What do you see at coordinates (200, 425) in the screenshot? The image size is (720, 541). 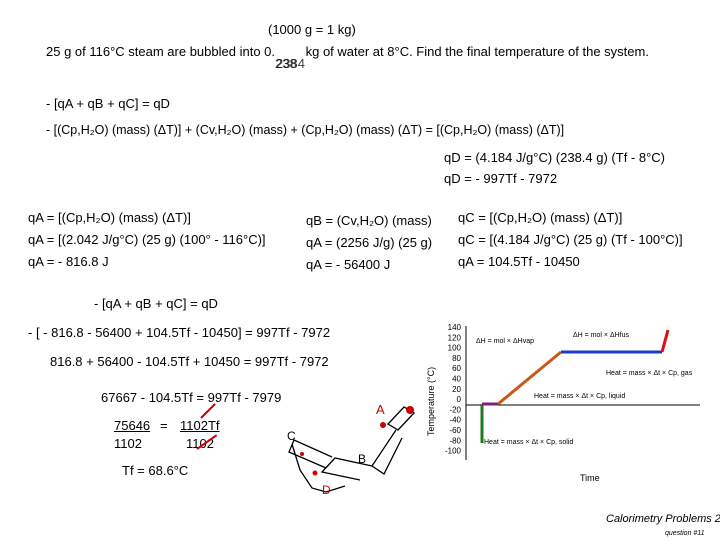 I see `solve-line4-right: 1102Tf` at bounding box center [200, 425].